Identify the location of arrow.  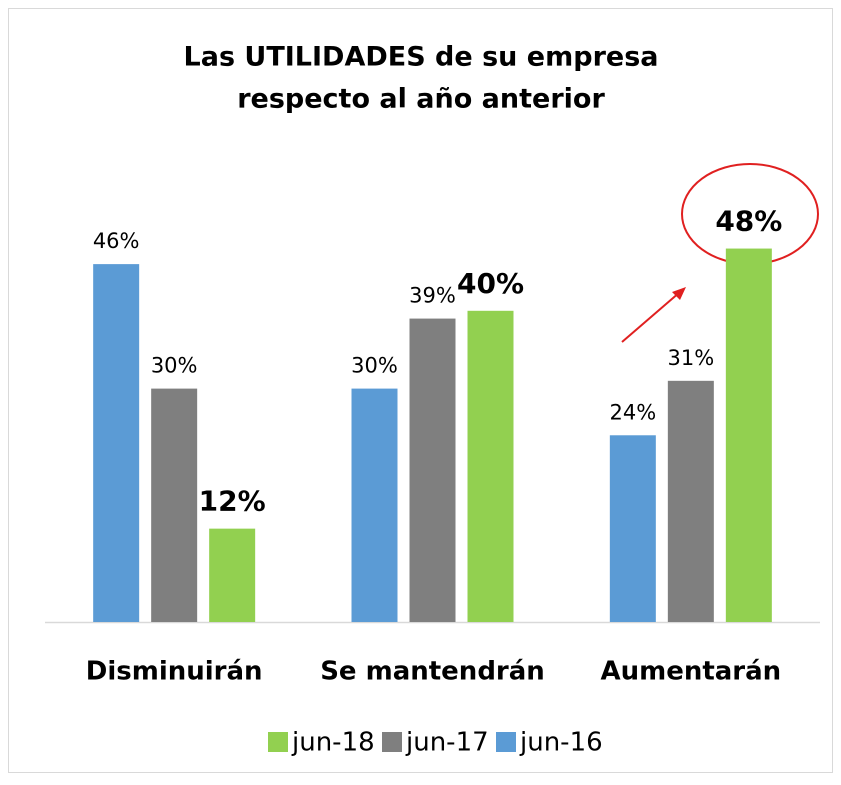
(651, 317).